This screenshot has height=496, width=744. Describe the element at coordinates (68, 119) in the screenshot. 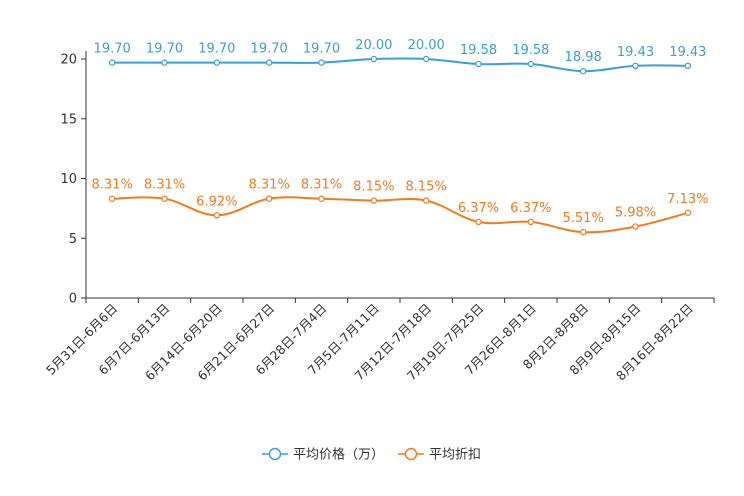

I see `y-tick-label: 15` at that location.